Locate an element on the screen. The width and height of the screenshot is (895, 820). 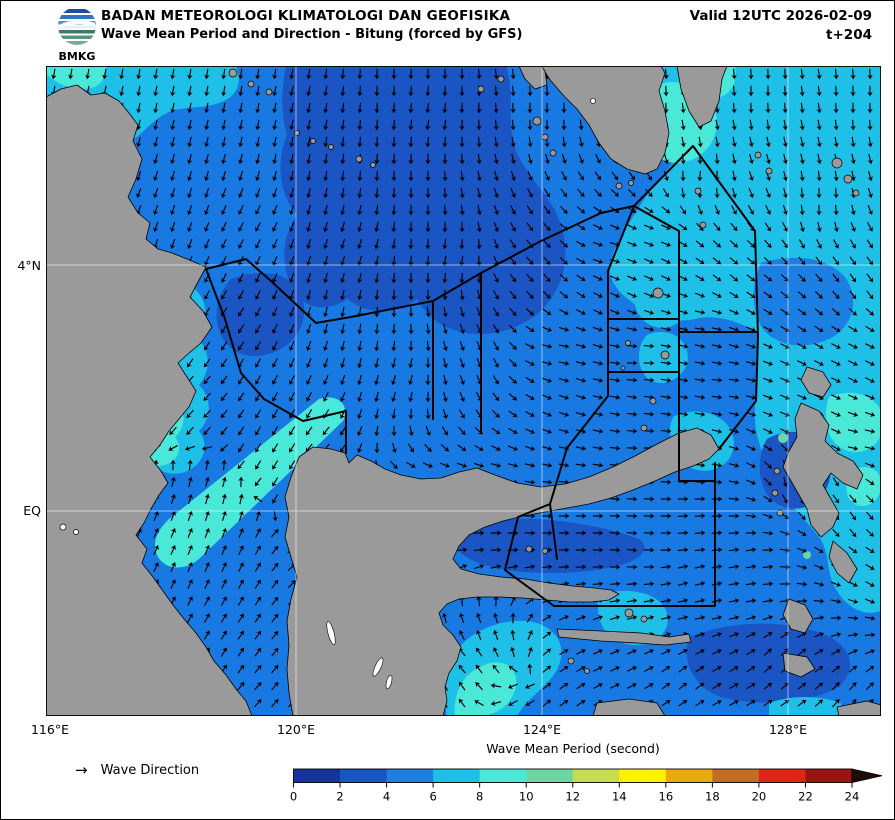
colorbar-title: Wave Mean Period (second) is located at coordinates (573, 748).